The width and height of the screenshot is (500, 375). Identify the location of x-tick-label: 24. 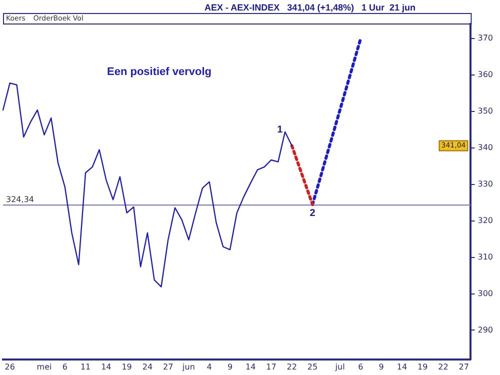
(147, 367).